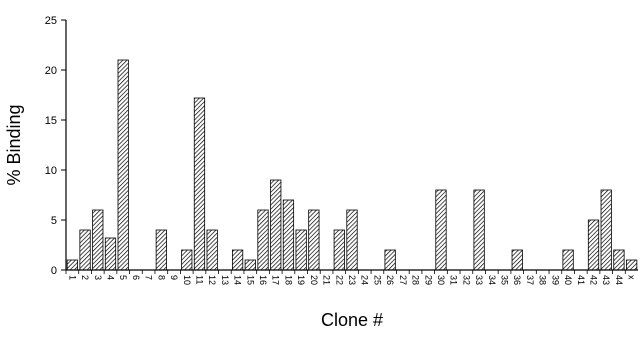  I want to click on x-tick-label: 6, so click(136, 277).